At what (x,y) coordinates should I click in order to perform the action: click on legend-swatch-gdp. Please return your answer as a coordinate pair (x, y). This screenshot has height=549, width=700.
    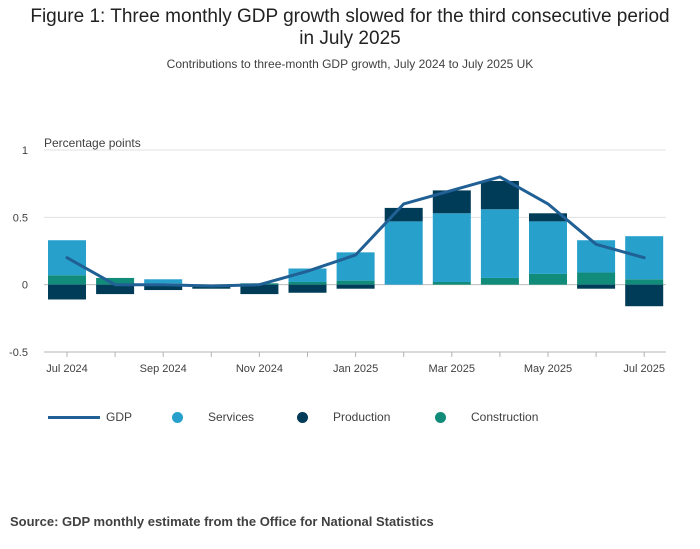
    Looking at the image, I should click on (74, 417).